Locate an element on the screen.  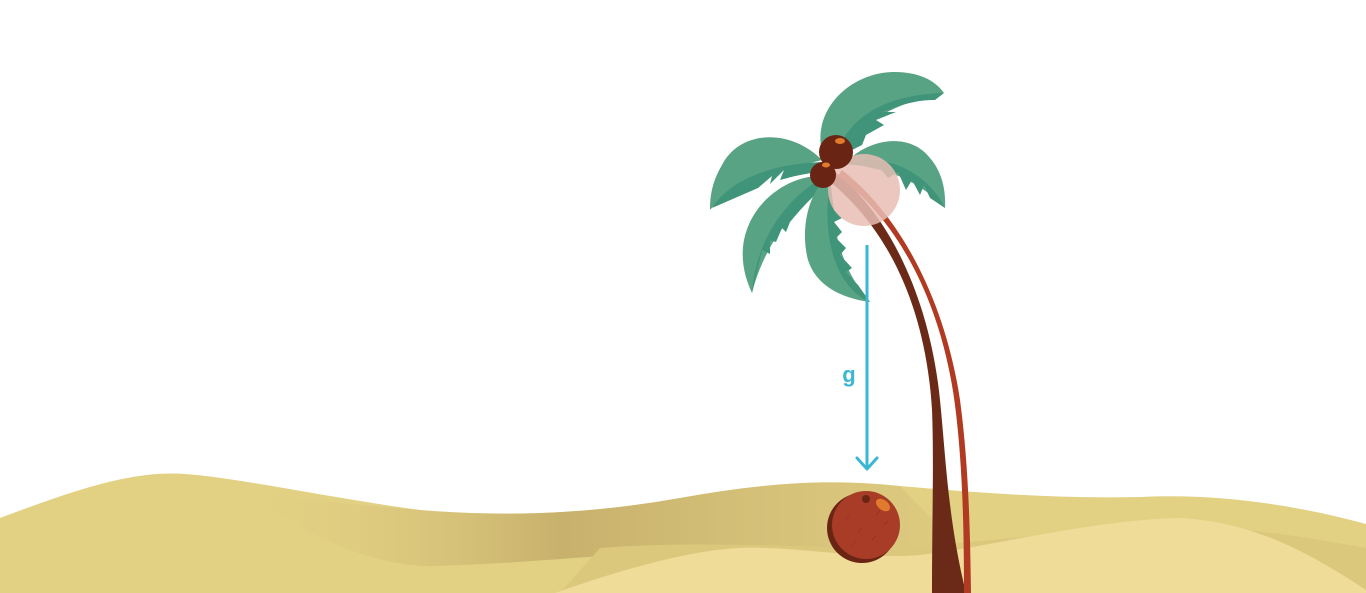
frond-lower-center-inner is located at coordinates (848, 241).